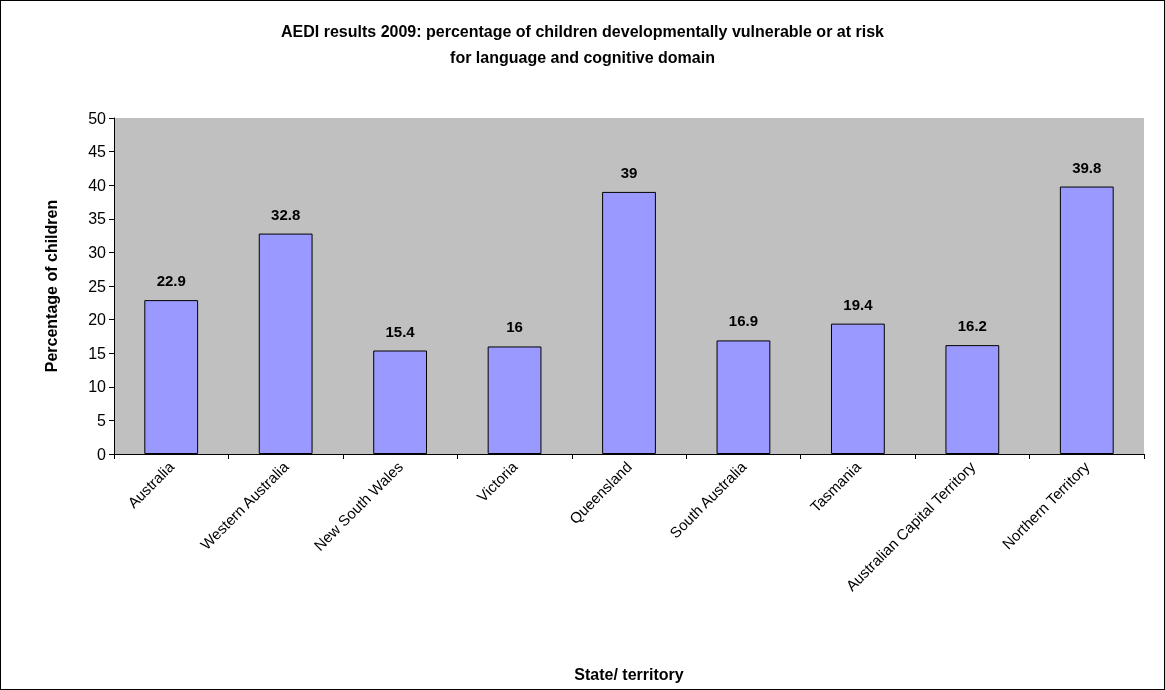 The image size is (1165, 690). Describe the element at coordinates (286, 214) in the screenshot. I see `data-label: 32.8` at that location.